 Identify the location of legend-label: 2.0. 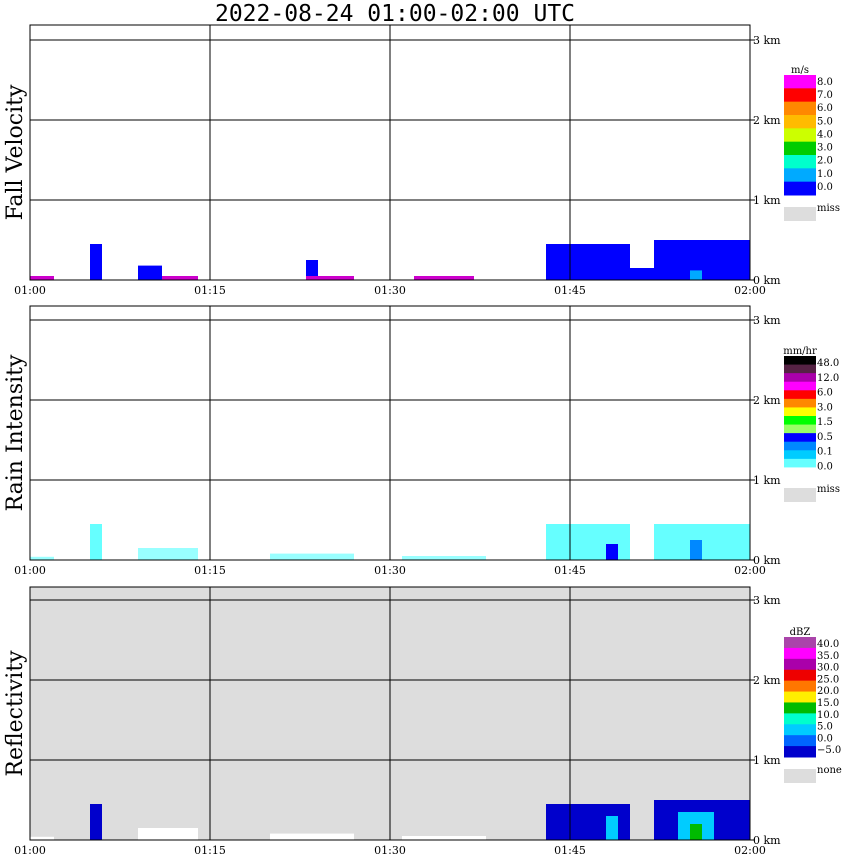
(825, 161).